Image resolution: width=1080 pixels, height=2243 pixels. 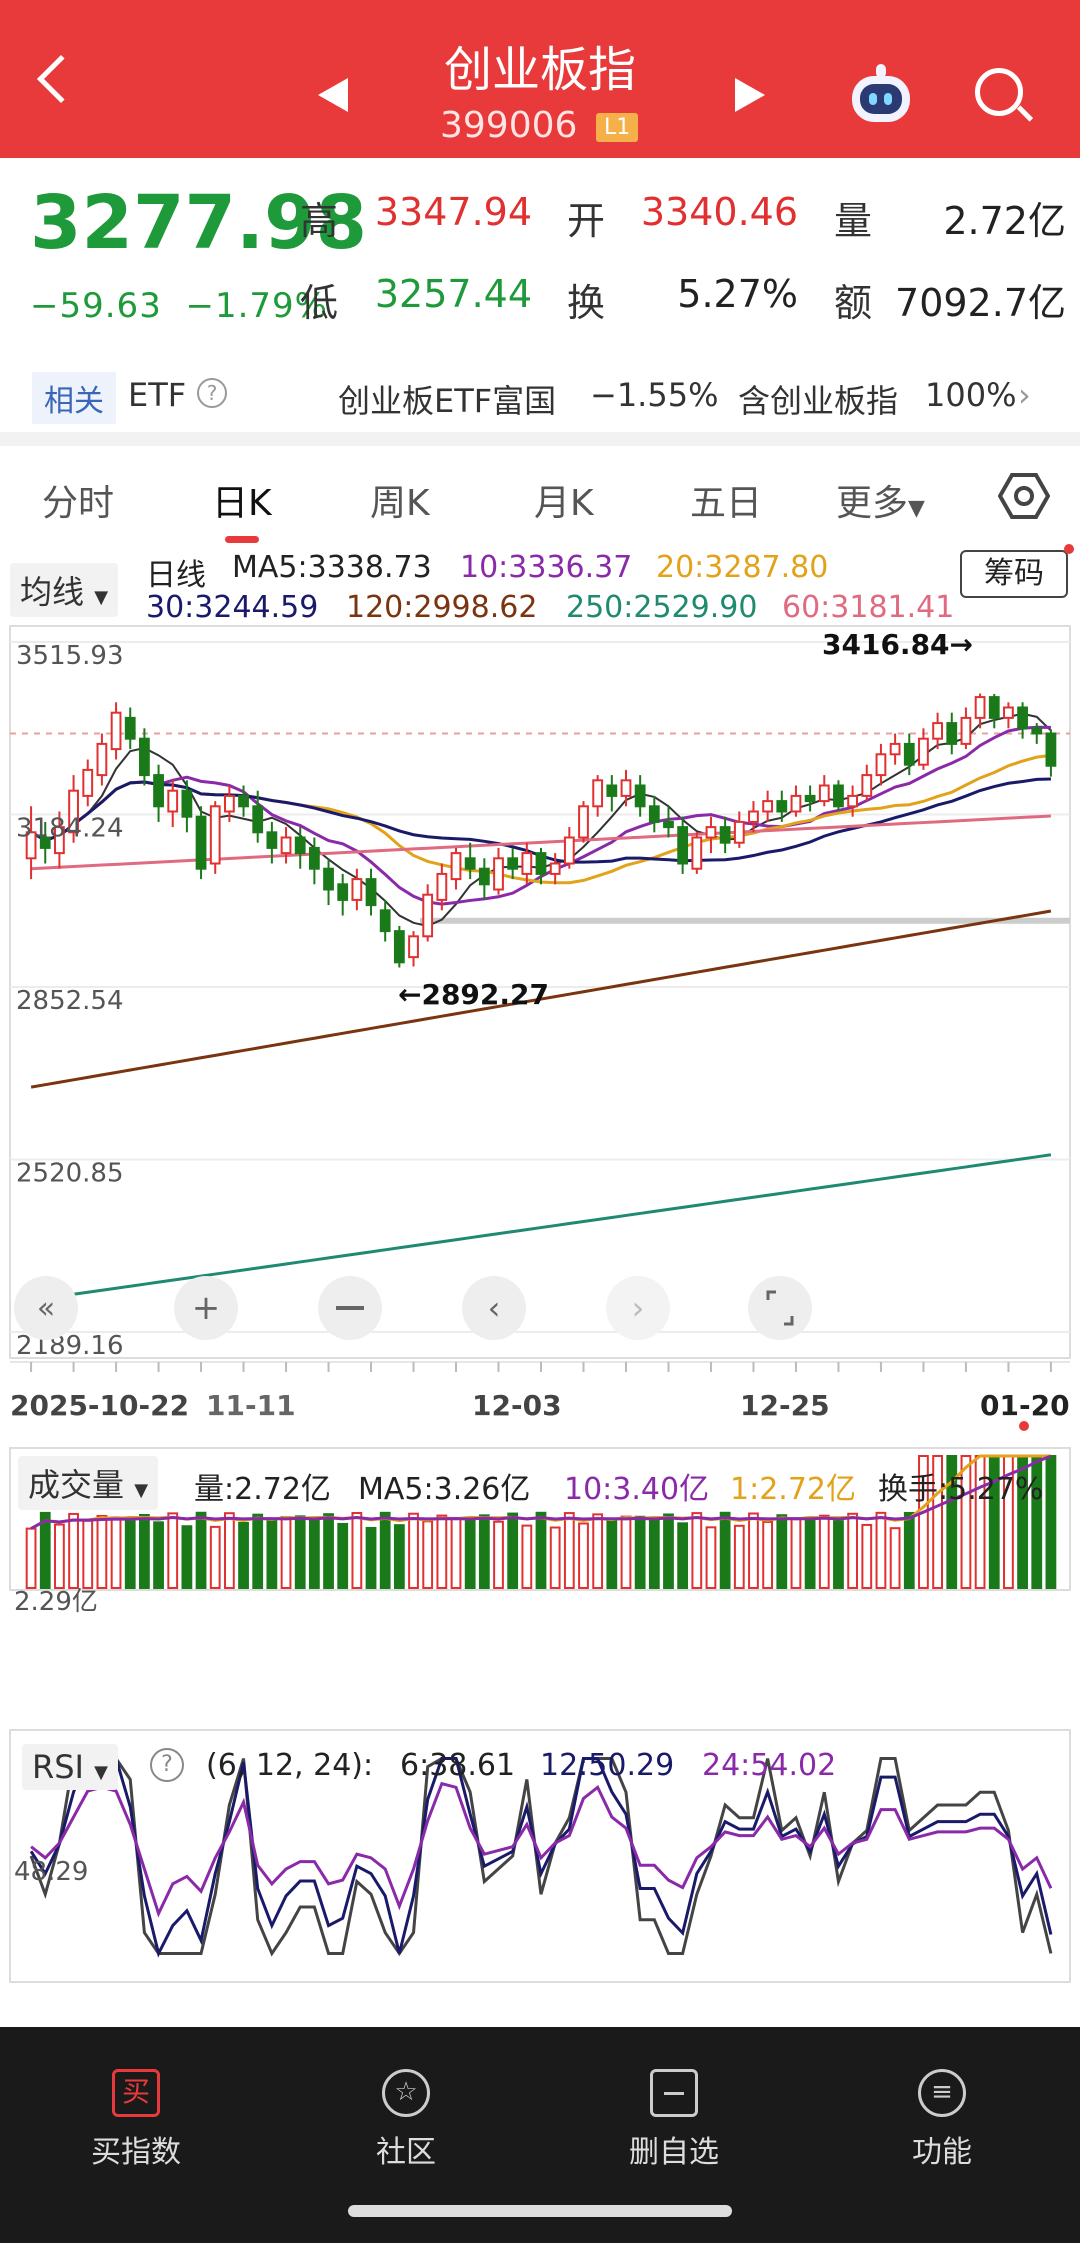 What do you see at coordinates (444, 1489) in the screenshot?
I see `volume-ma5-label: MA5:3.26亿` at bounding box center [444, 1489].